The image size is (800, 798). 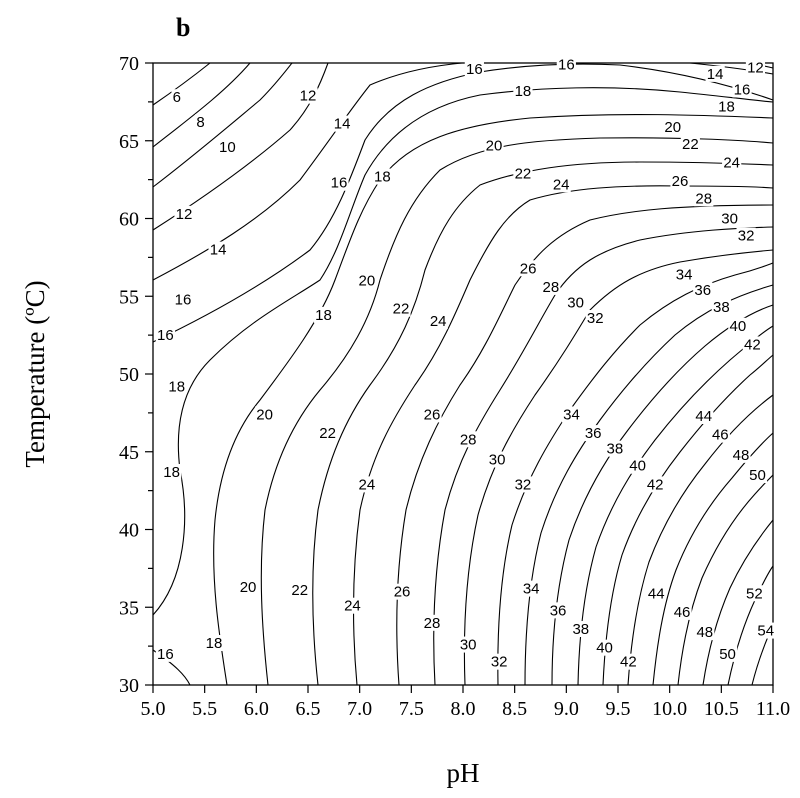 I want to click on y-tick-label: 55, so click(x=129, y=297).